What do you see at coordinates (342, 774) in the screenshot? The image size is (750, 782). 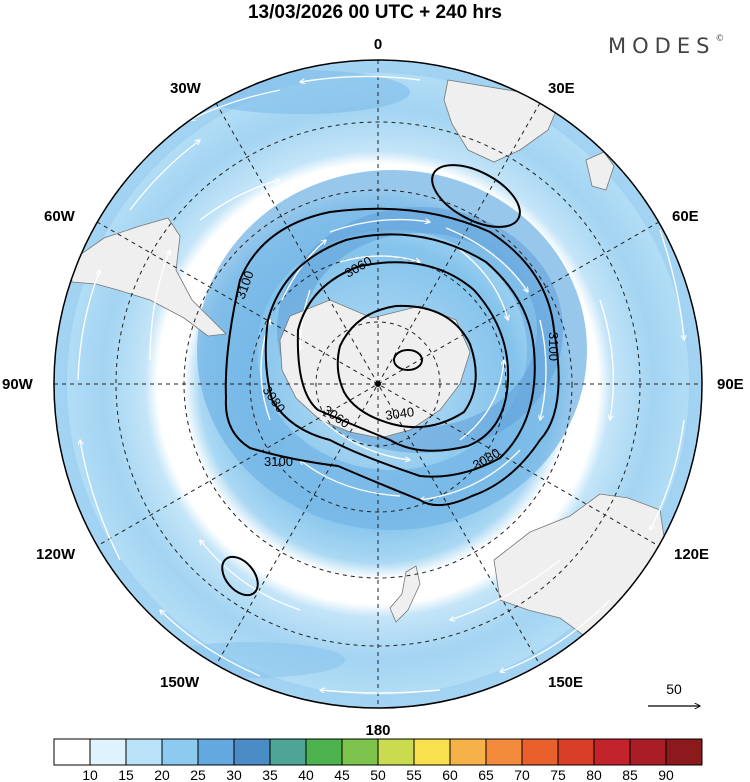 I see `colorbar-label: 45` at bounding box center [342, 774].